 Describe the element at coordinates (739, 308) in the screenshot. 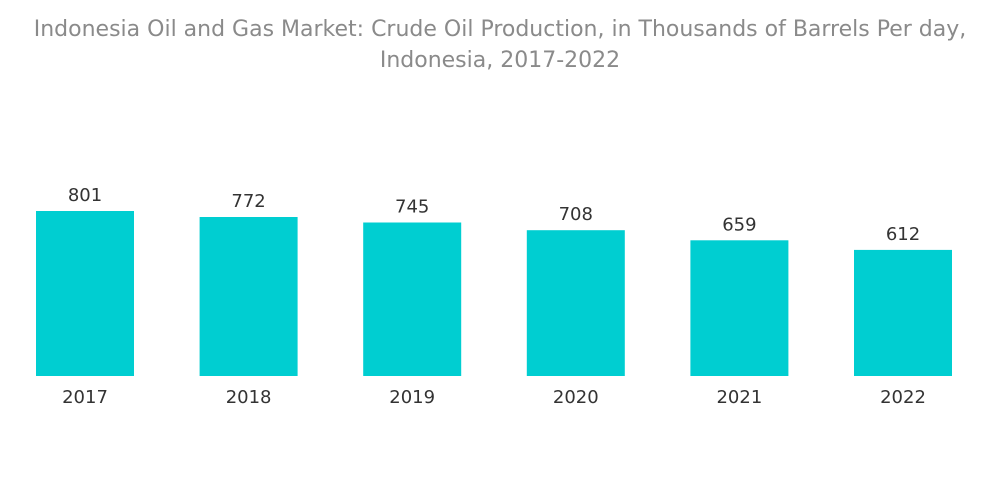

I see `bar-2021` at that location.